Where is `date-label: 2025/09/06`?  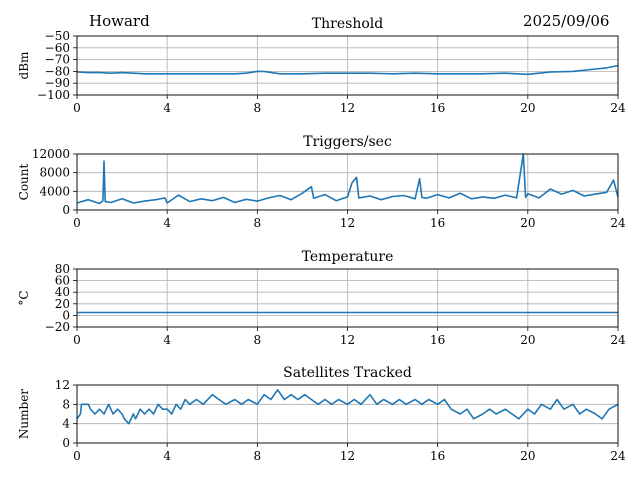
date-label: 2025/09/06 is located at coordinates (566, 21).